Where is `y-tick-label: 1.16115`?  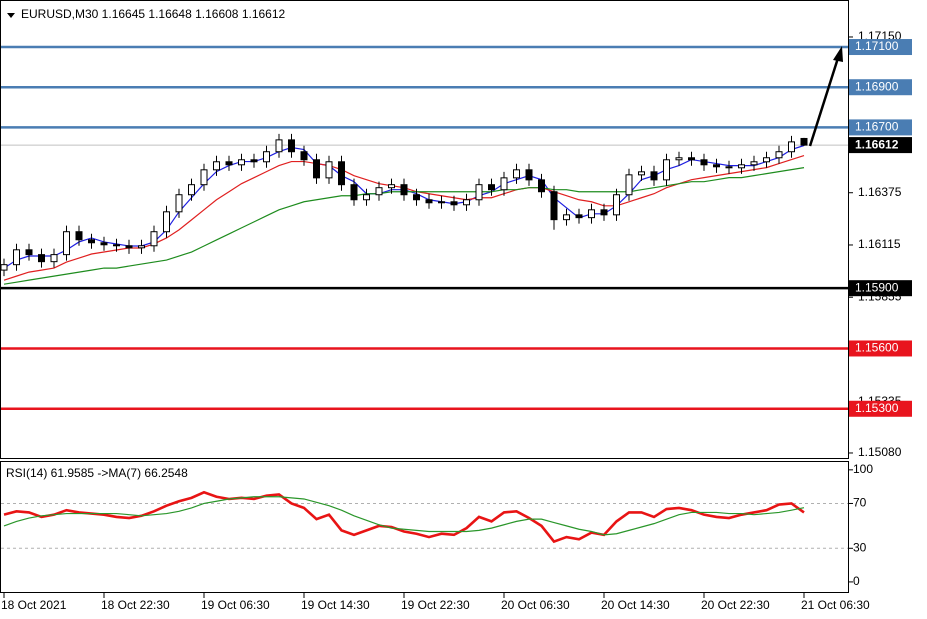 y-tick-label: 1.16115 is located at coordinates (879, 244).